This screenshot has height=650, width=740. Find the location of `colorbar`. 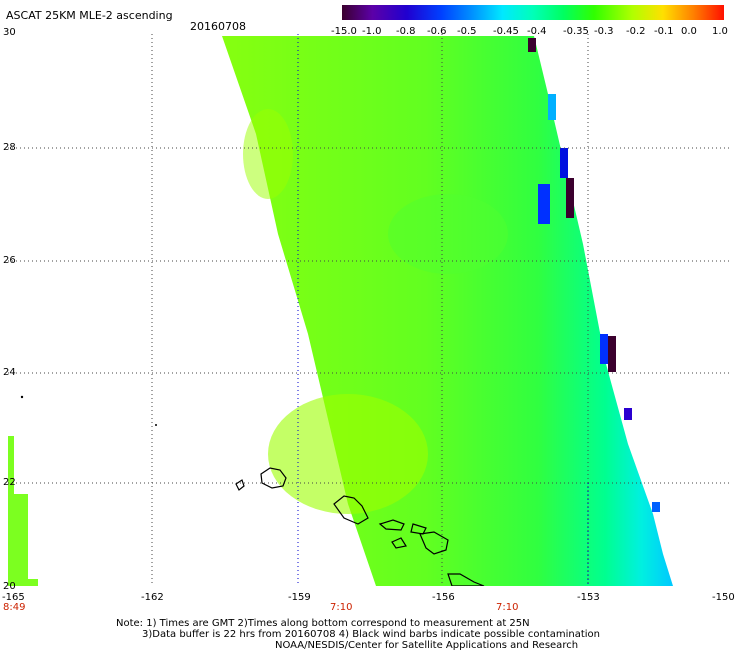

colorbar is located at coordinates (533, 12).